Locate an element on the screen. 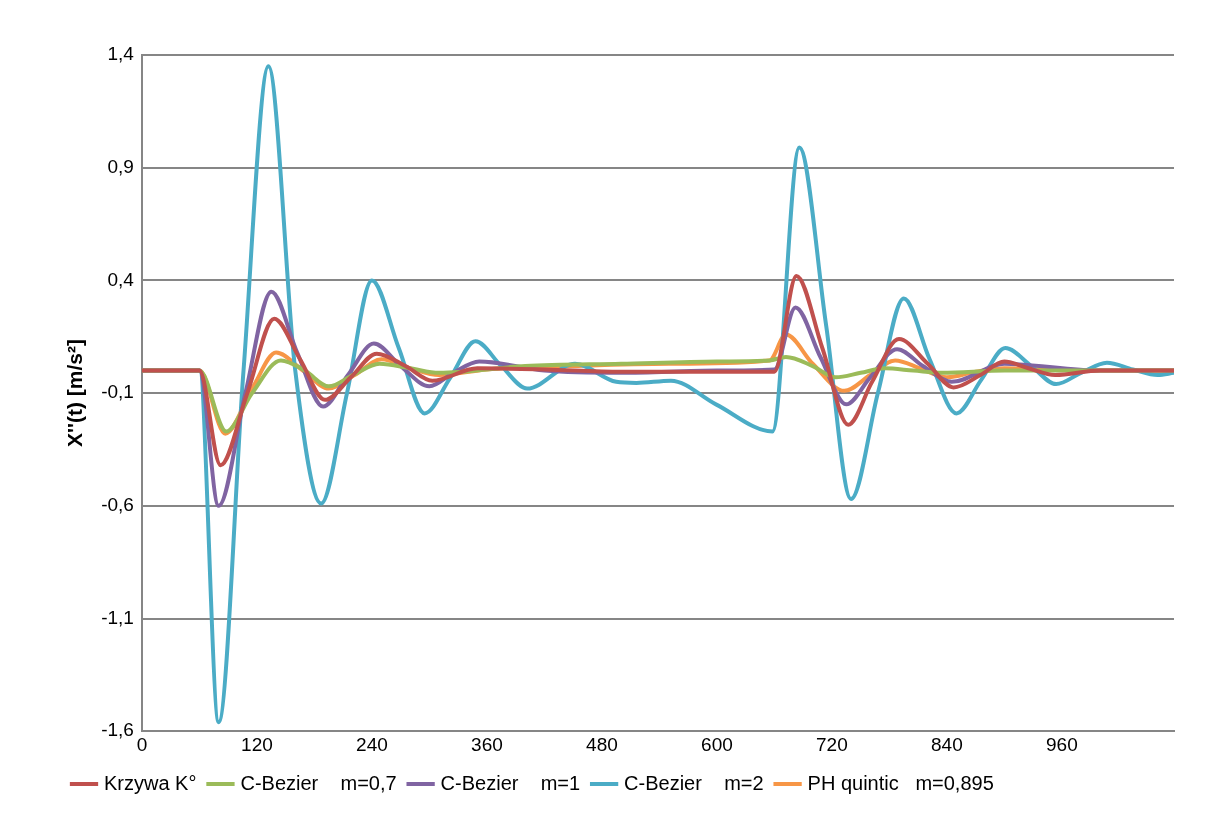 The width and height of the screenshot is (1219, 814). y-tick-label: -0,6 is located at coordinates (117, 505).